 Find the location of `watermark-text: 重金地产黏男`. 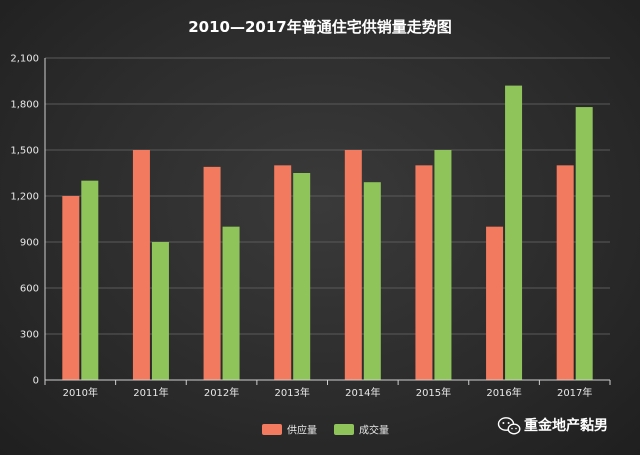

watermark-text: 重金地产黏男 is located at coordinates (566, 425).